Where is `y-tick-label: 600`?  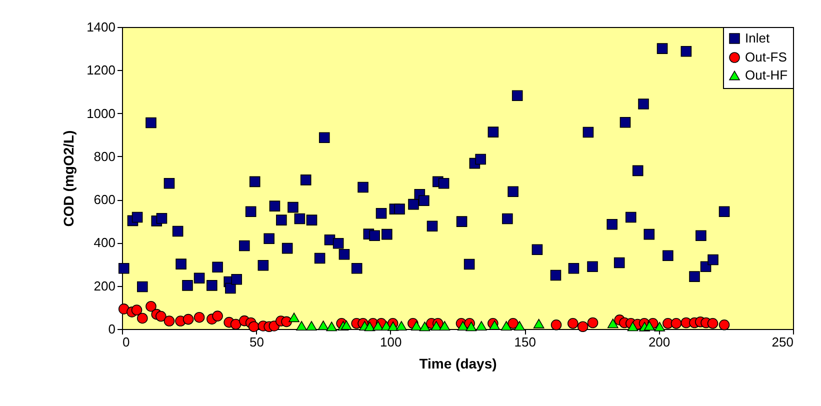
y-tick-label: 600 is located at coordinates (105, 200).